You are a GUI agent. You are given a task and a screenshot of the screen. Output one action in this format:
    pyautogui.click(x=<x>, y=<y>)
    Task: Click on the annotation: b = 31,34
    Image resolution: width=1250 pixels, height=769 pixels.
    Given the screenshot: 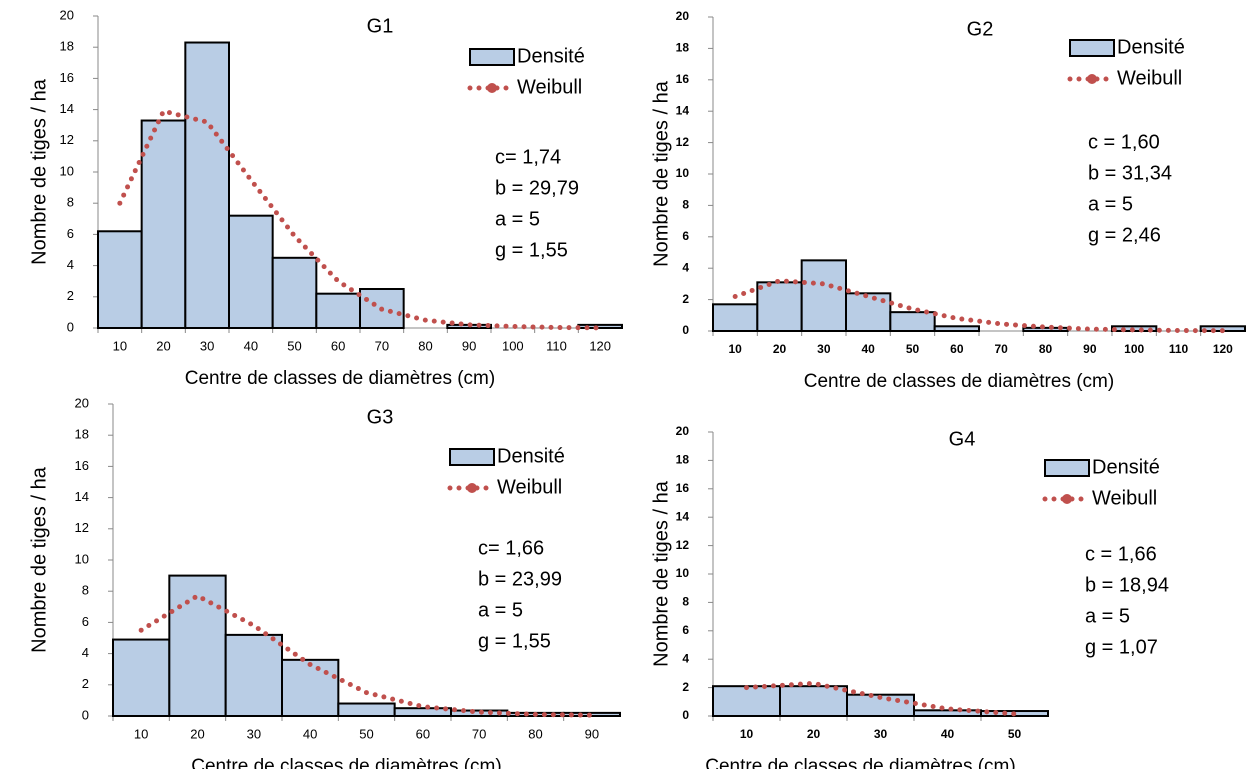 What is the action you would take?
    pyautogui.click(x=1130, y=173)
    